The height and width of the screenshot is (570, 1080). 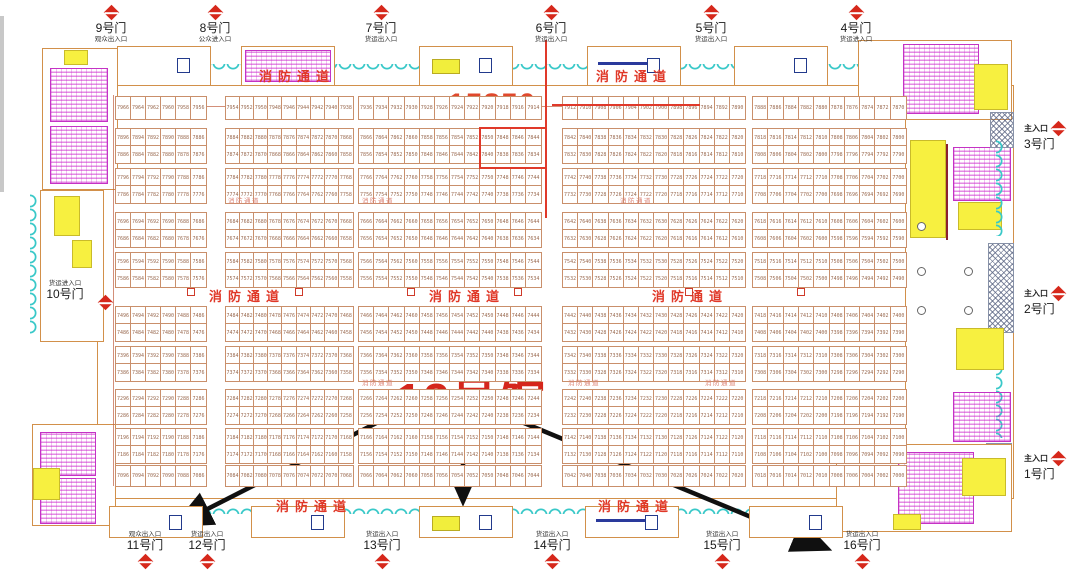 What do you see at coordinates (123, 454) in the screenshot?
I see `booth-cell: 7186` at bounding box center [123, 454].